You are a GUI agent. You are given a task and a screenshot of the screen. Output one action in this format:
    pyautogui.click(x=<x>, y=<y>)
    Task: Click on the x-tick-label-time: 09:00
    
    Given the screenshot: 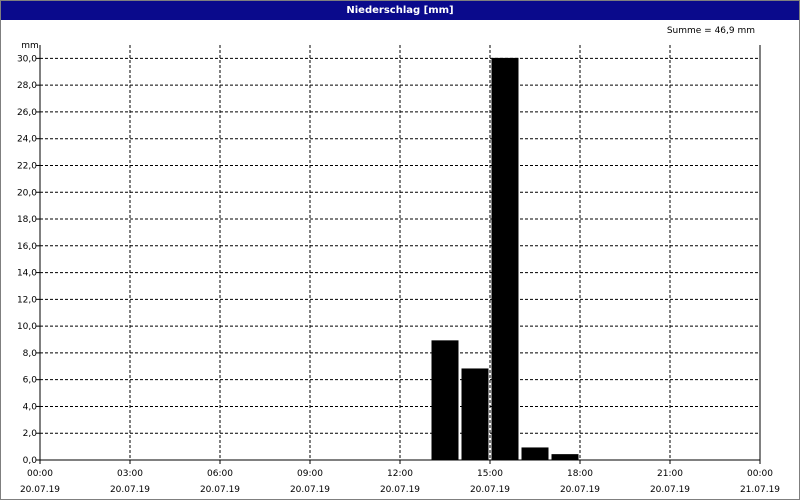 What is the action you would take?
    pyautogui.click(x=310, y=474)
    